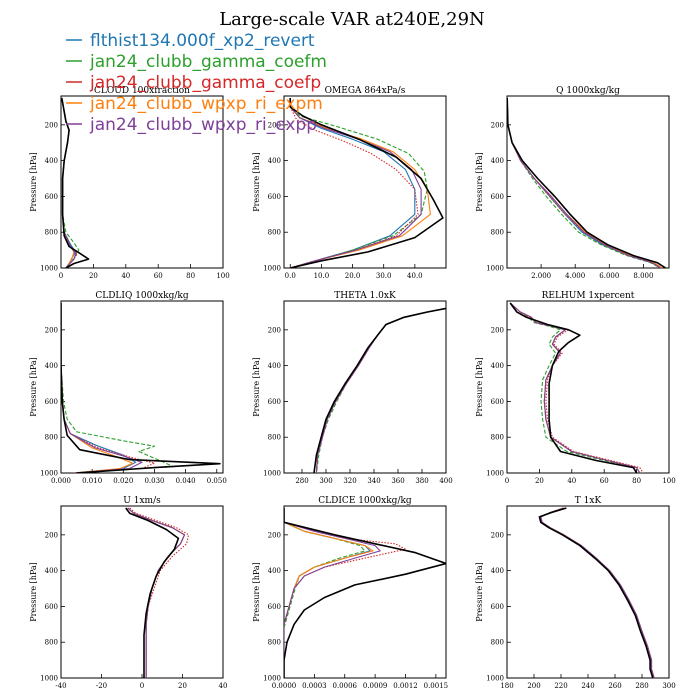 This screenshot has width=700, height=700. I want to click on panel-title: CLDICE 1000xkg/kg, so click(365, 501).